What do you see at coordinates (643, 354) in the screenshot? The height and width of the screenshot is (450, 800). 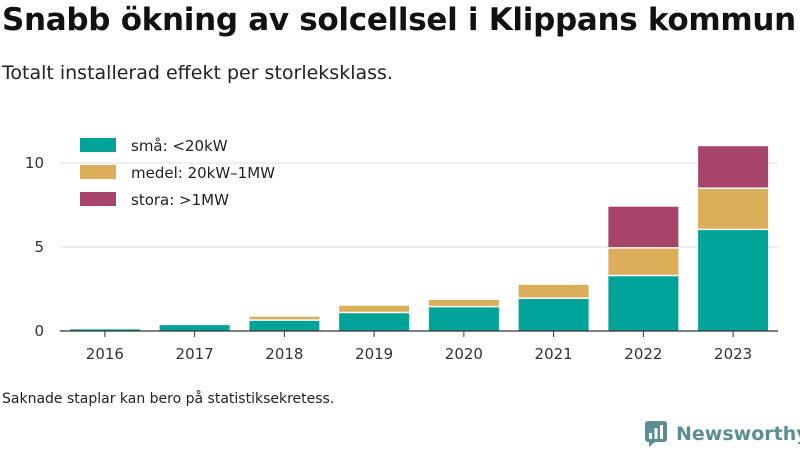 I see `x-tick-label: 2022` at bounding box center [643, 354].